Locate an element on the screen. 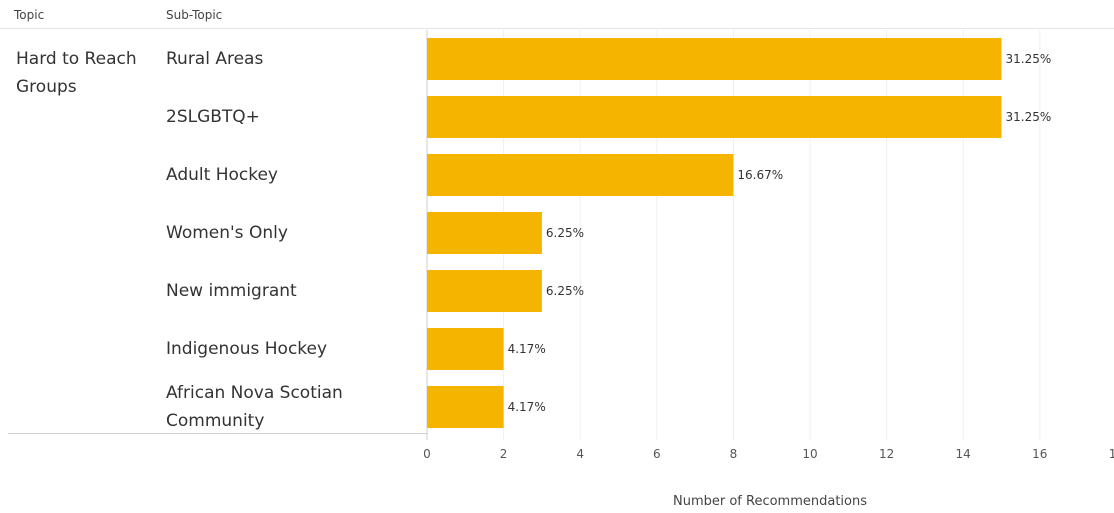  data-label-2: 16.67% is located at coordinates (760, 175).